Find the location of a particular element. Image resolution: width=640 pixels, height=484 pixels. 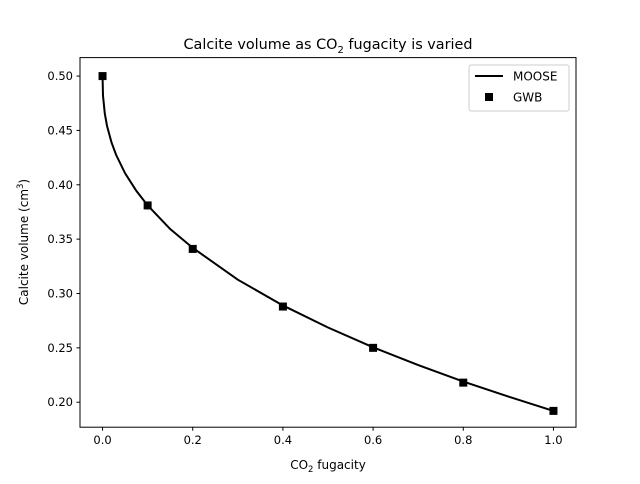

y-tick-label: 0.40 is located at coordinates (60, 185).